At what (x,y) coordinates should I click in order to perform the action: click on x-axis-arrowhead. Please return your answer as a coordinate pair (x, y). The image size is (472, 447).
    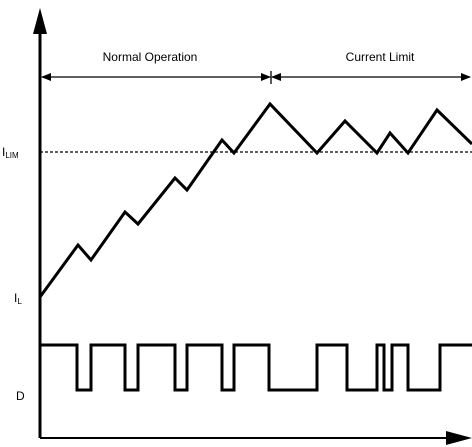
    Looking at the image, I should click on (459, 438).